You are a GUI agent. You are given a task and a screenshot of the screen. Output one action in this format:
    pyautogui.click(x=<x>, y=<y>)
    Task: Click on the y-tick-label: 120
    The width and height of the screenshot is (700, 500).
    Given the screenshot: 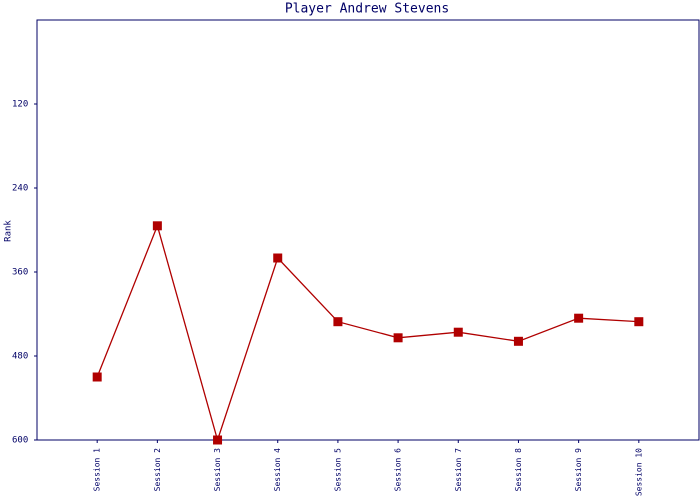 What is the action you would take?
    pyautogui.click(x=20, y=105)
    